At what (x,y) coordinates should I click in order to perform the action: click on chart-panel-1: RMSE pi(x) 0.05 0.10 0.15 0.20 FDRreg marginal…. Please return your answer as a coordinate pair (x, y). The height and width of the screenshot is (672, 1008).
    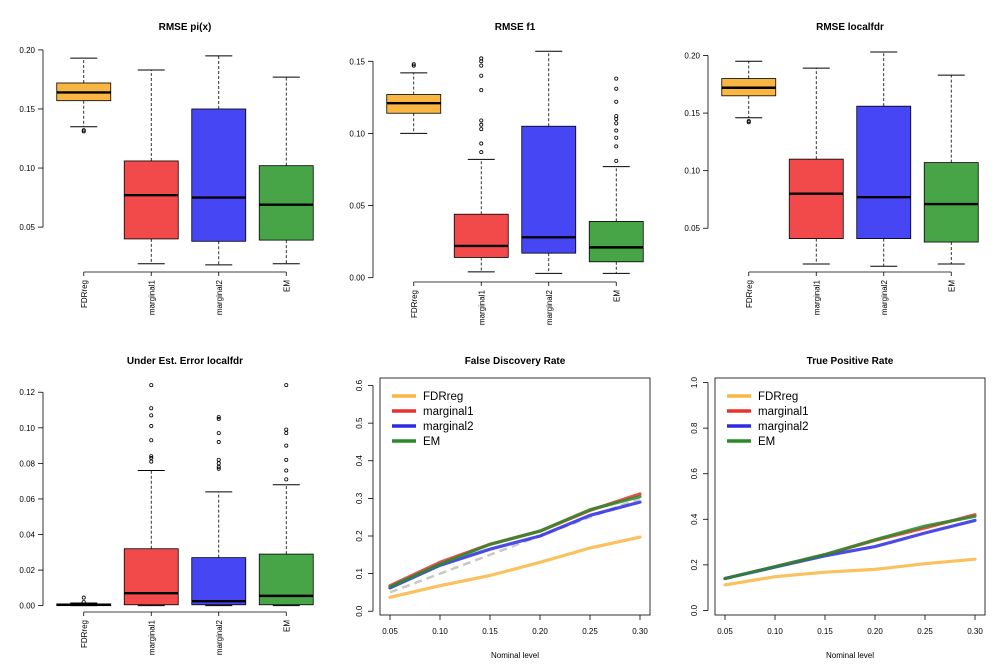
    Looking at the image, I should click on (166, 168).